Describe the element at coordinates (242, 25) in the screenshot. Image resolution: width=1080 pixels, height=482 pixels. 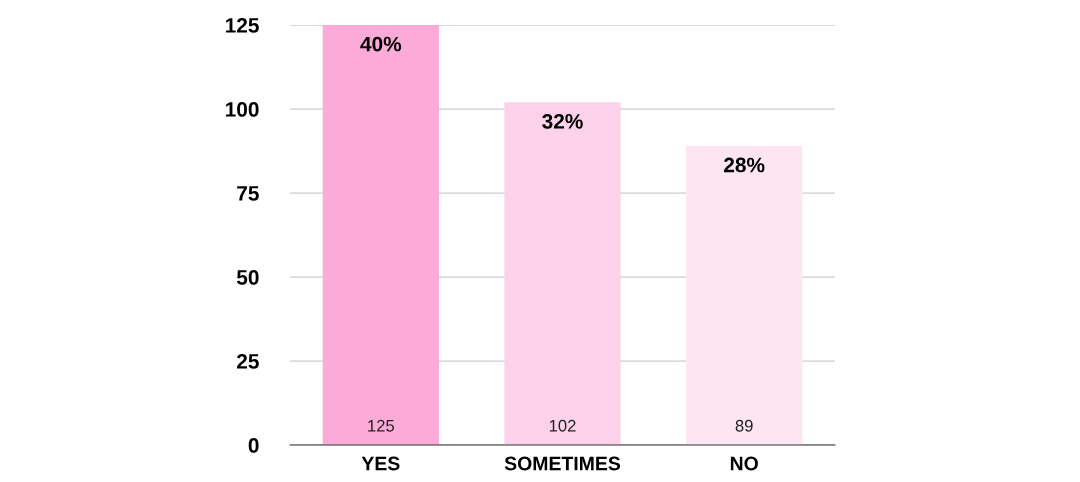
I see `y-tick-label: 125` at that location.